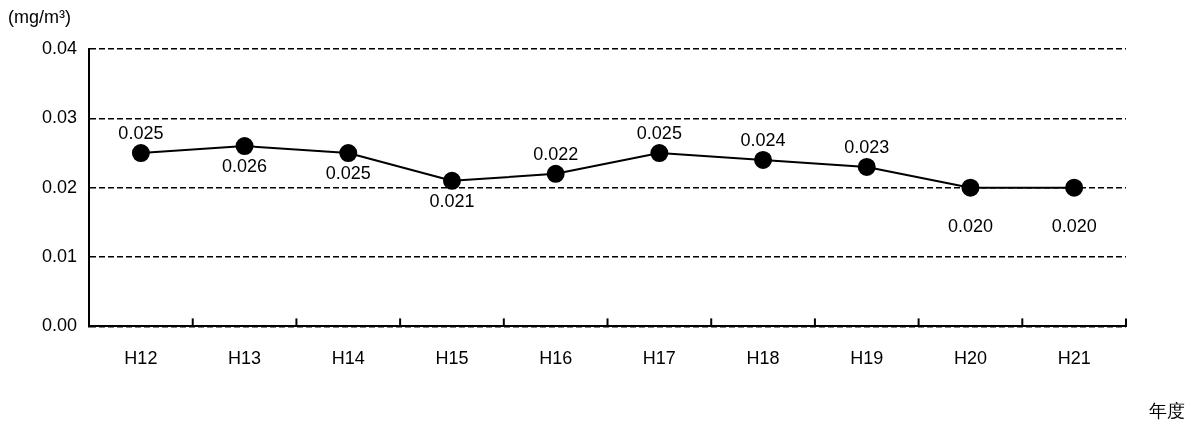 Image resolution: width=1194 pixels, height=432 pixels. What do you see at coordinates (348, 358) in the screenshot?
I see `x-tick-label: H14` at bounding box center [348, 358].